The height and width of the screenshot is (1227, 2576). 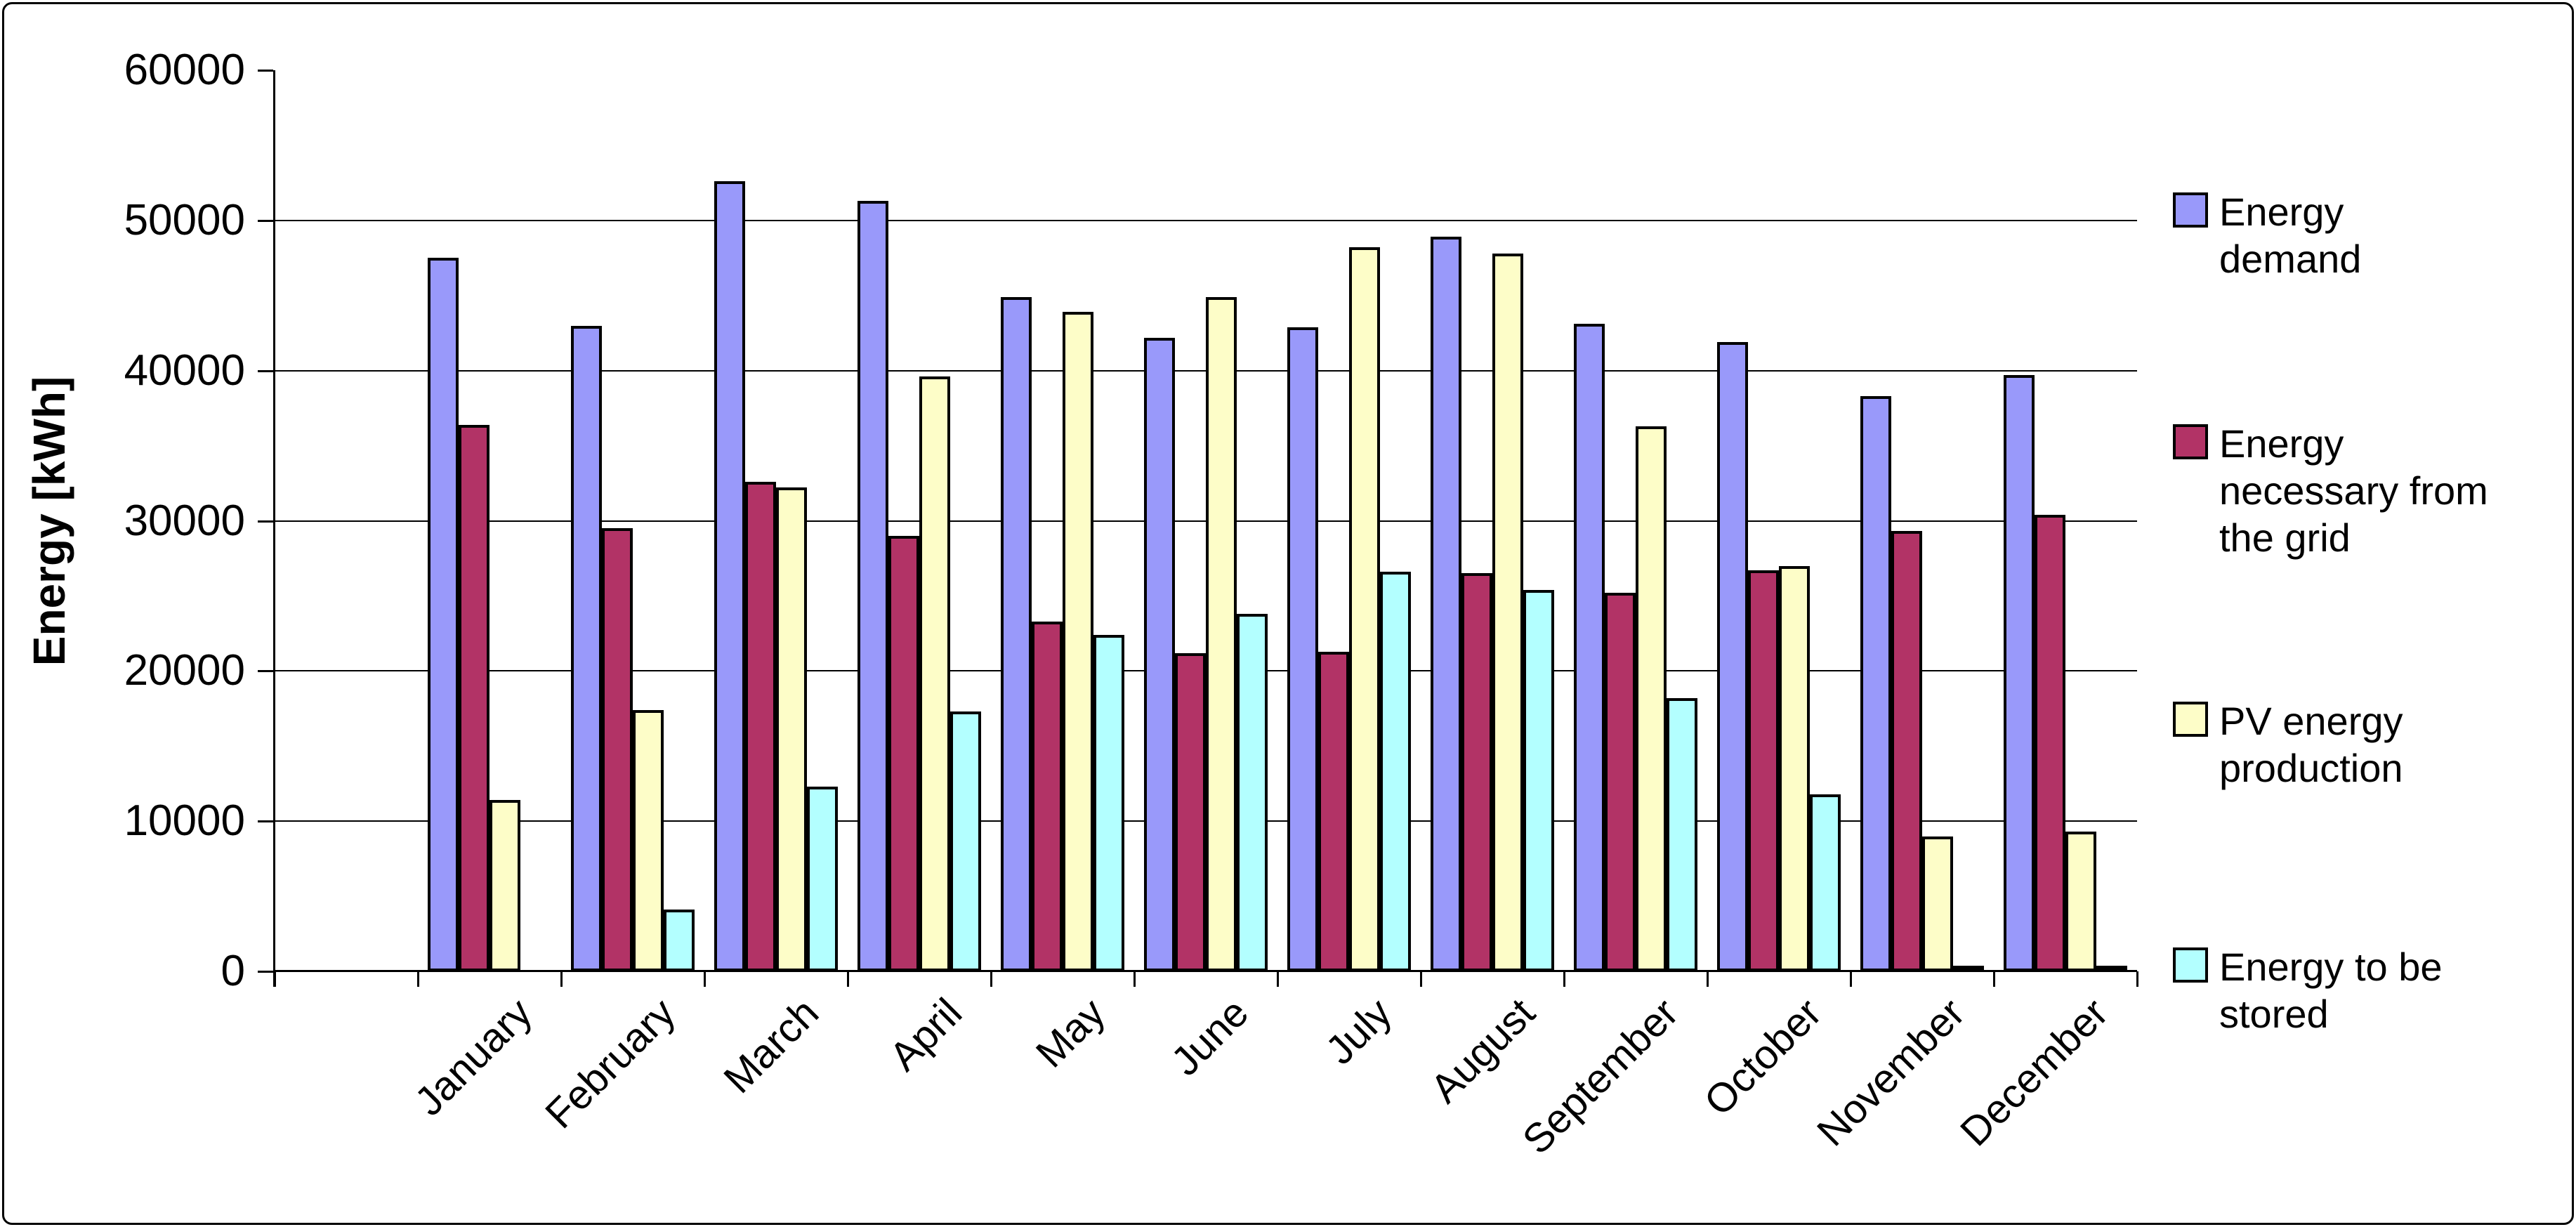 What do you see at coordinates (586, 648) in the screenshot?
I see `bar-energy-demand-february` at bounding box center [586, 648].